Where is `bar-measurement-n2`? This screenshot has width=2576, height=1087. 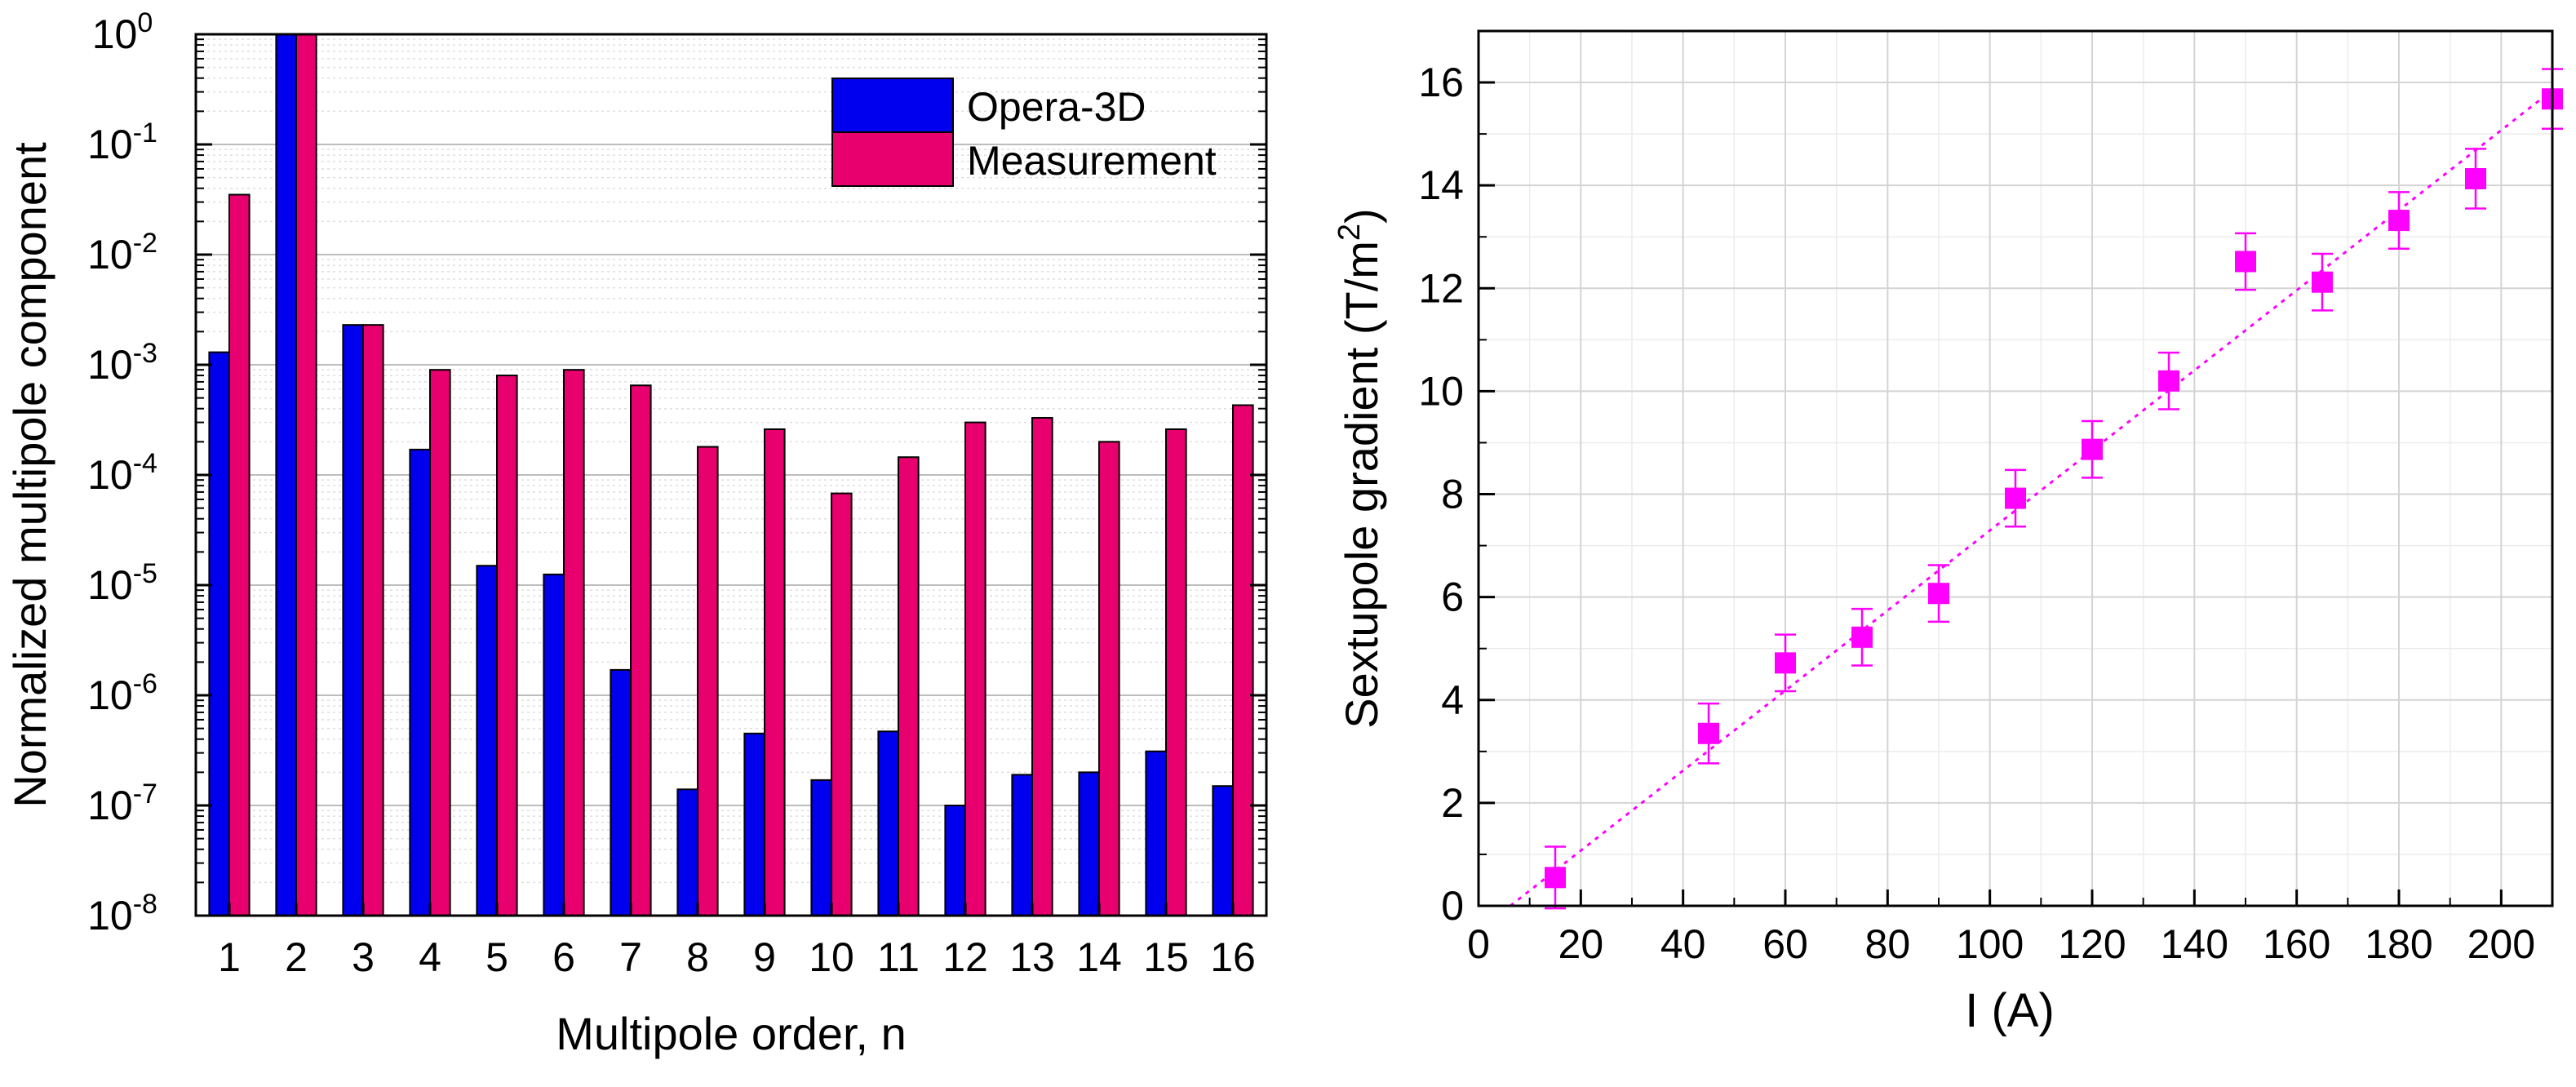
bar-measurement-n2 is located at coordinates (306, 474).